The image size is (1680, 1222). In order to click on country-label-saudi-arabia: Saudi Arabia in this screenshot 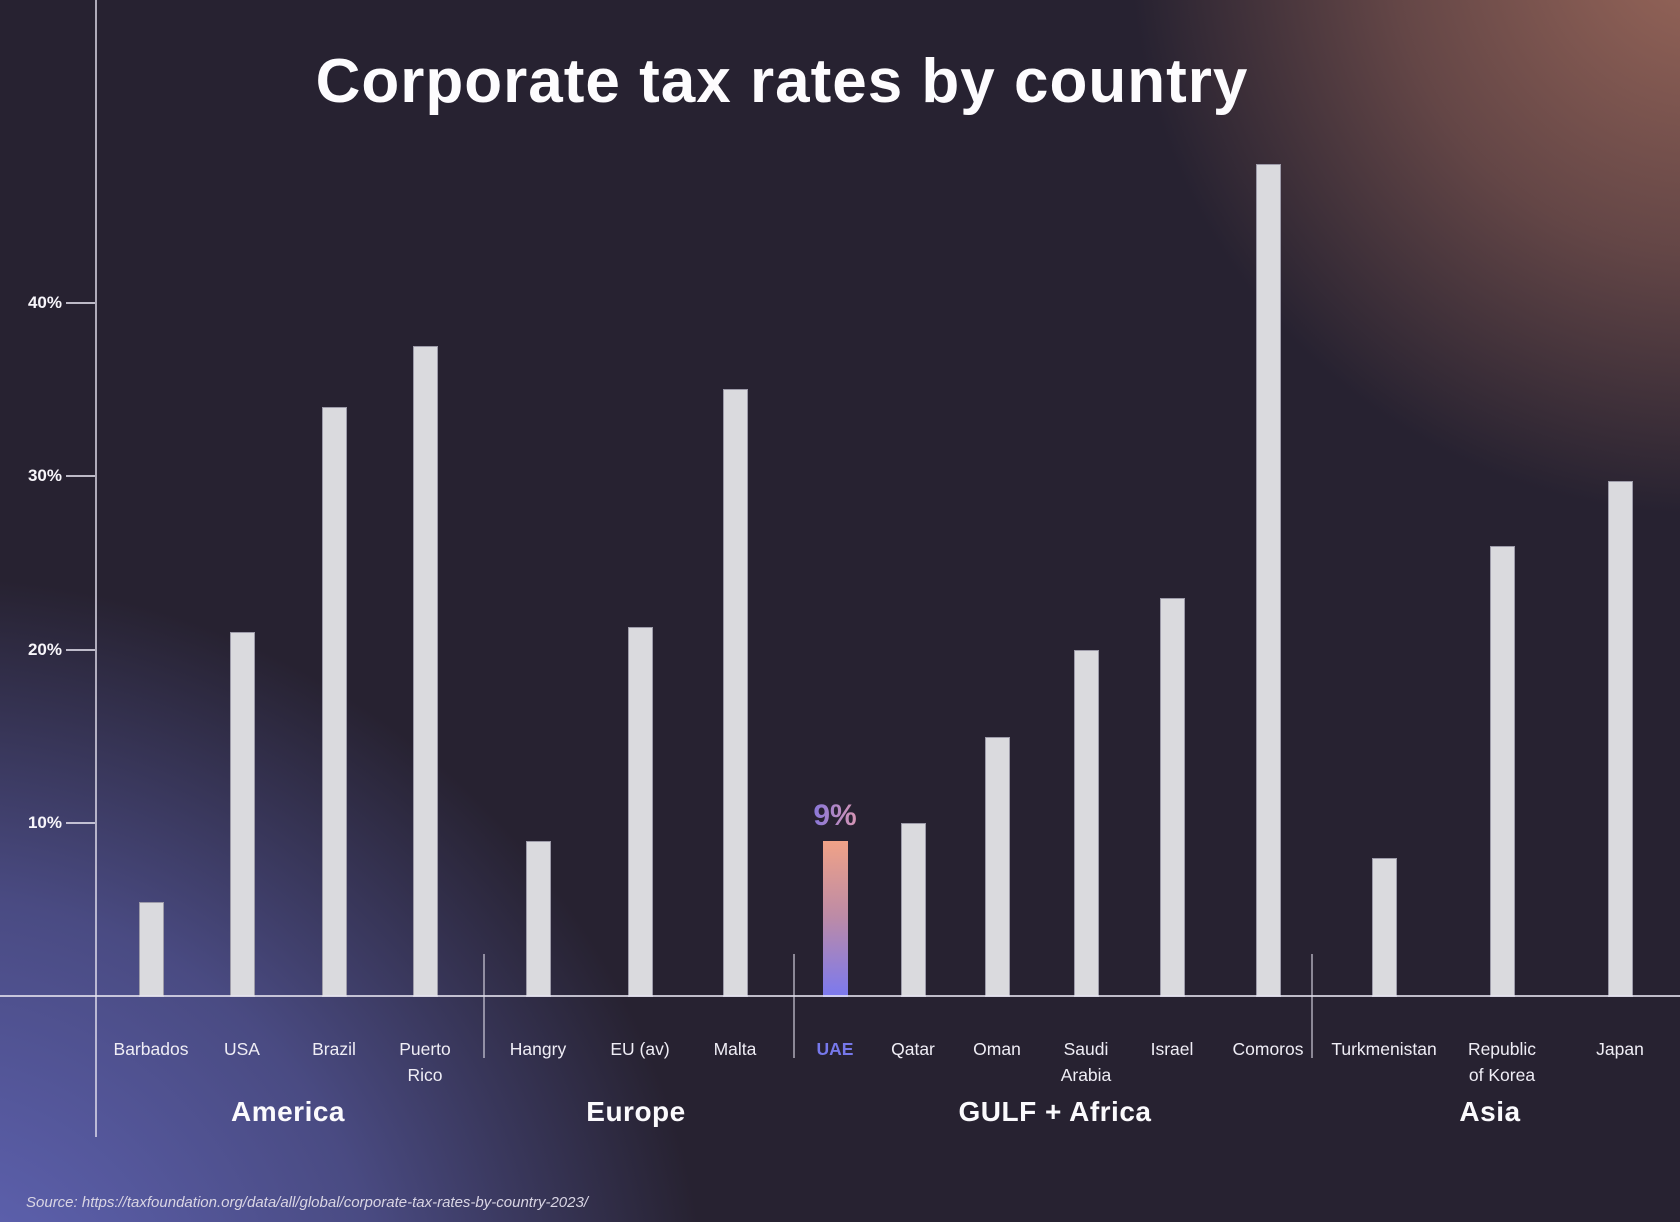, I will do `click(1086, 1062)`.